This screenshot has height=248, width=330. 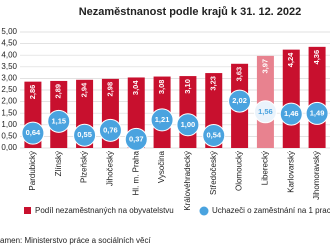 I want to click on x-tick-label: Olomoucký, so click(x=239, y=171).